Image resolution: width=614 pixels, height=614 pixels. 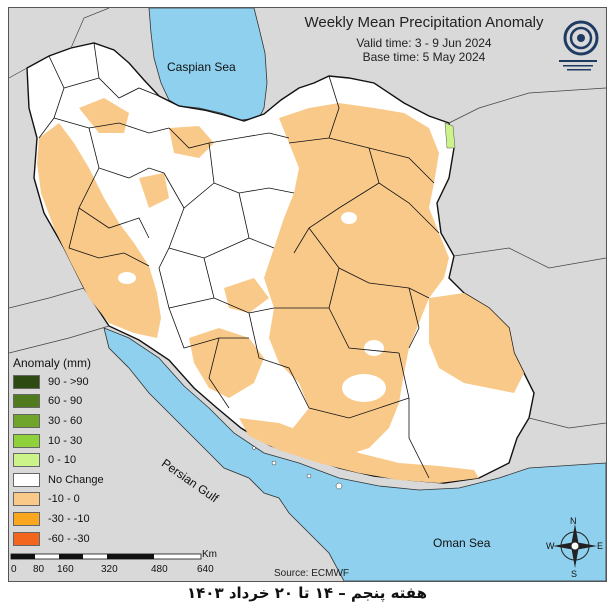 What do you see at coordinates (205, 569) in the screenshot?
I see `scale-tick: 640` at bounding box center [205, 569].